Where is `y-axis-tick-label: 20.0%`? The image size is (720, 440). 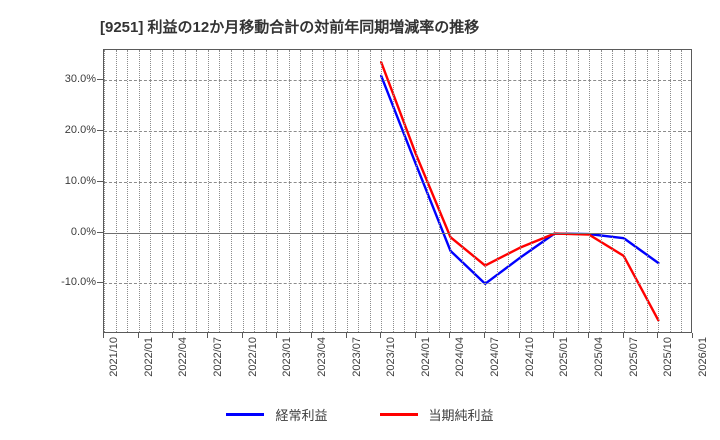 y-axis-tick-label: 20.0% is located at coordinates (80, 130).